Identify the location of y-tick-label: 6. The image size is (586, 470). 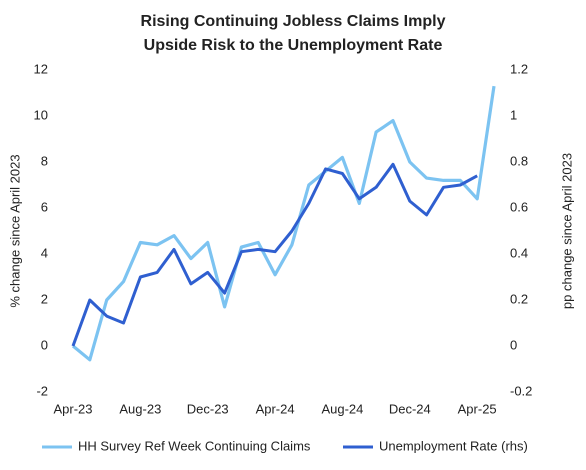
(44, 206).